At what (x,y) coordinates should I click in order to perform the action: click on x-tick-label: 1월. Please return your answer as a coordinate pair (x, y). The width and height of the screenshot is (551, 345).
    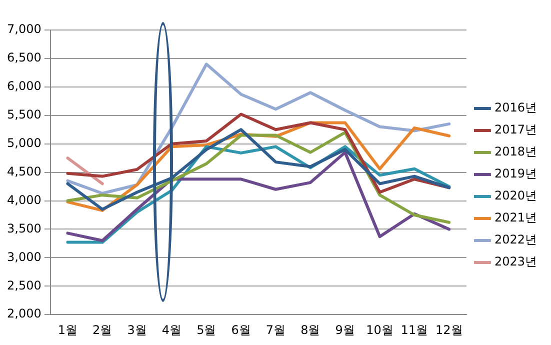
    Looking at the image, I should click on (68, 329).